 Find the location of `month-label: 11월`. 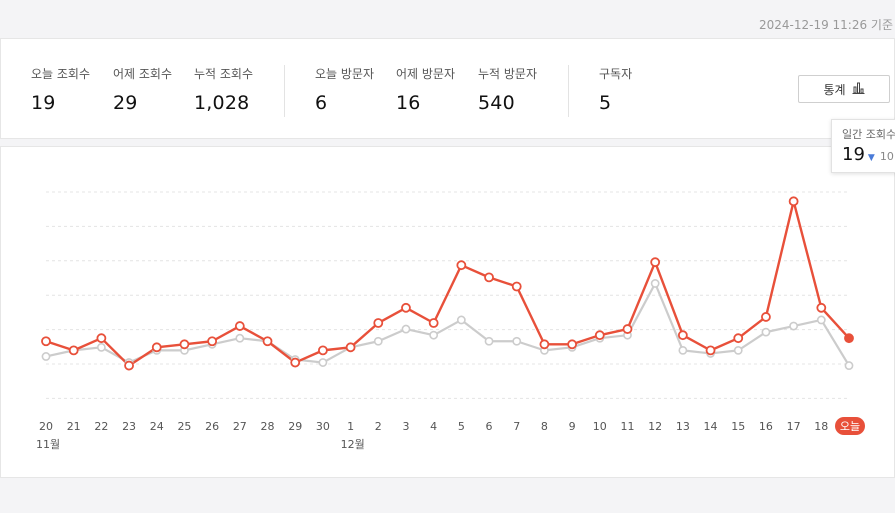

month-label: 11월 is located at coordinates (48, 444).